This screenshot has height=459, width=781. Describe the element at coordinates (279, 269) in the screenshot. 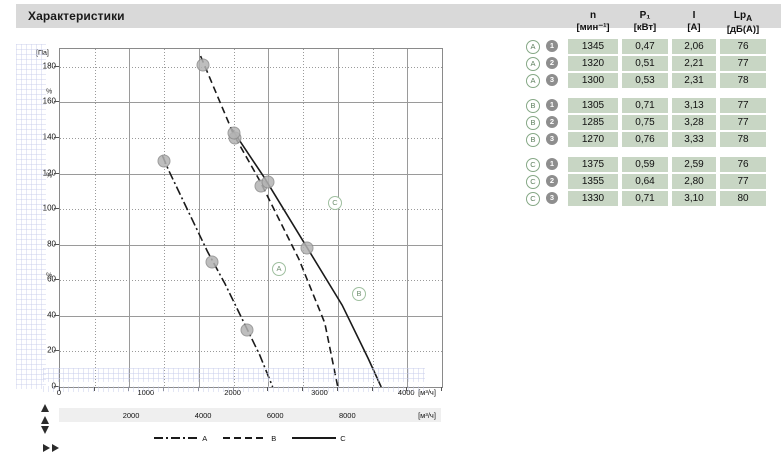

I see `curve-label-a: A` at that location.